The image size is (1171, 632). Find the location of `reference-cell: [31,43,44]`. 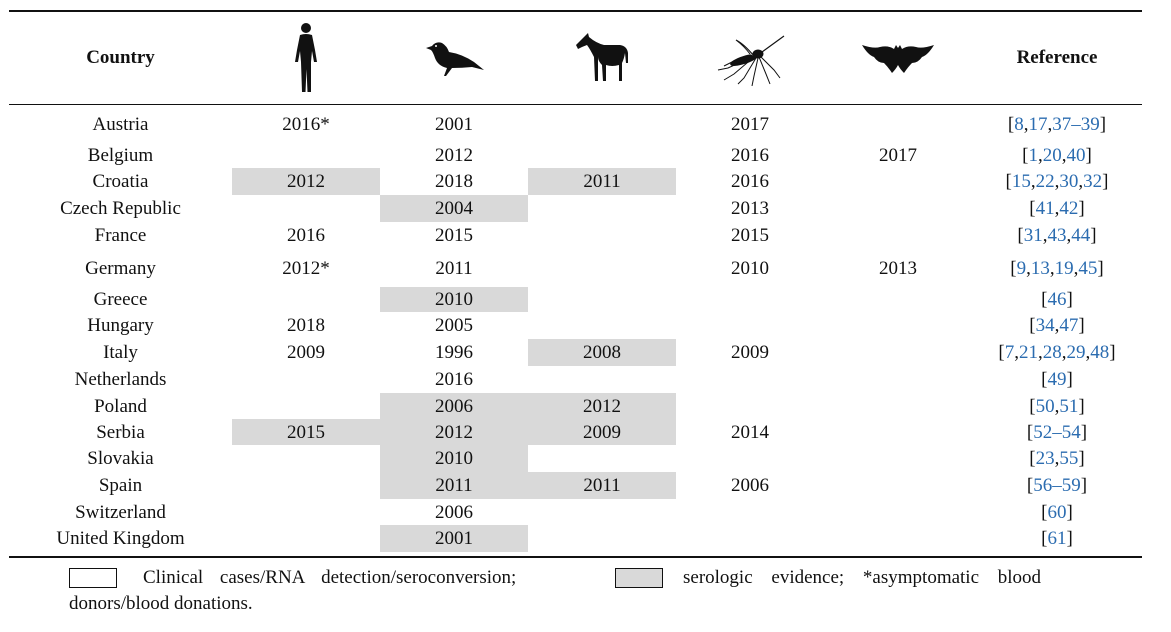

reference-cell: [31,43,44] is located at coordinates (1057, 235).